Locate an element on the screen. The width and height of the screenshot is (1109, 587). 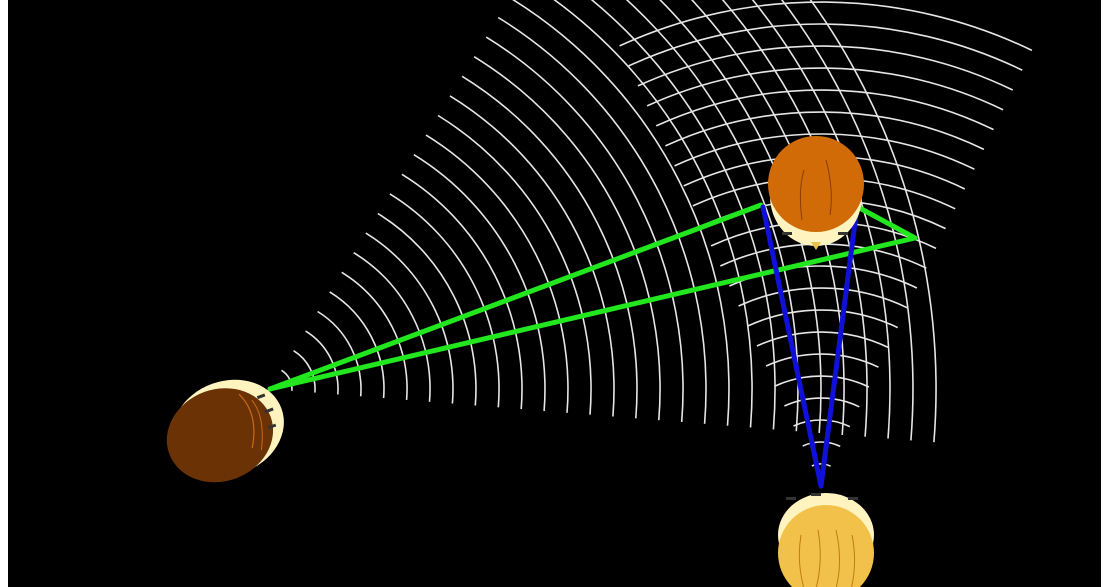
blue-line-left is located at coordinates (792, 346).